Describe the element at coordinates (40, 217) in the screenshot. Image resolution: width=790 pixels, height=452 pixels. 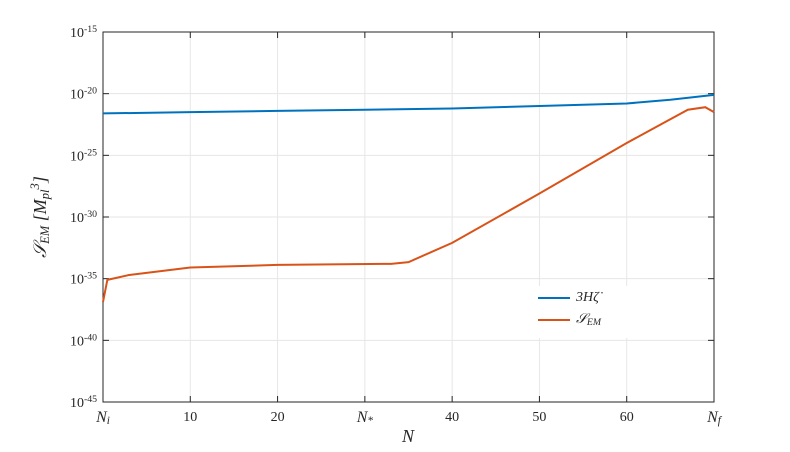
I see `y-axis-label: 𝒮EM [Mpl3]` at that location.